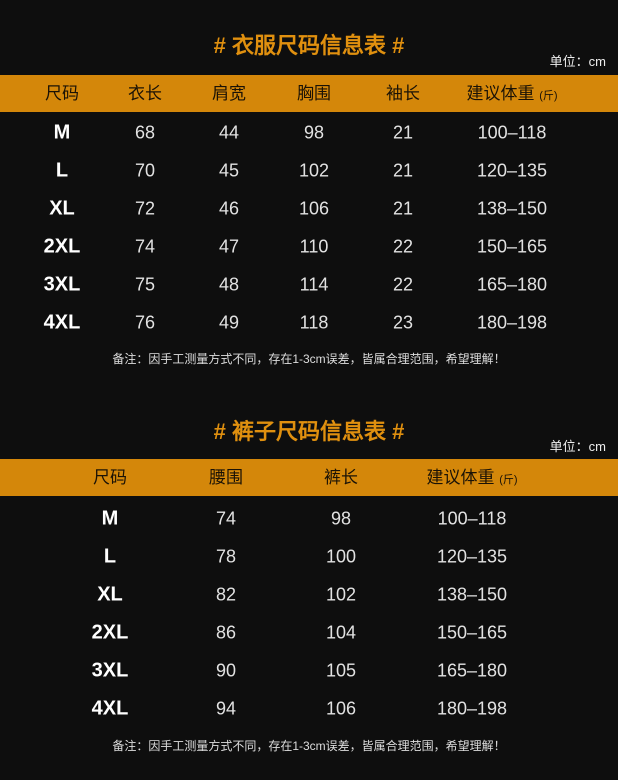  I want to click on value-cell: 105, so click(341, 670).